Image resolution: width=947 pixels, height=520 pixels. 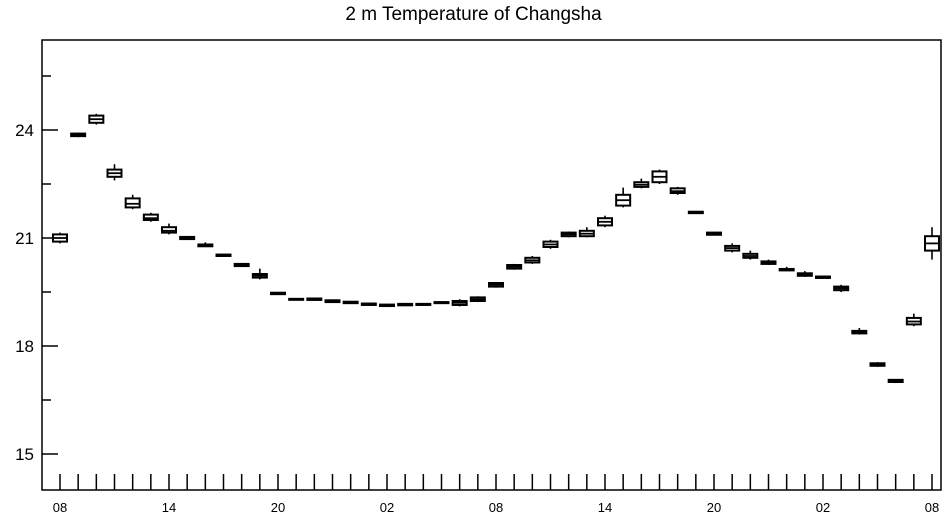 What do you see at coordinates (36, 269) in the screenshot?
I see `y-axis: 15 18 21 24` at bounding box center [36, 269].